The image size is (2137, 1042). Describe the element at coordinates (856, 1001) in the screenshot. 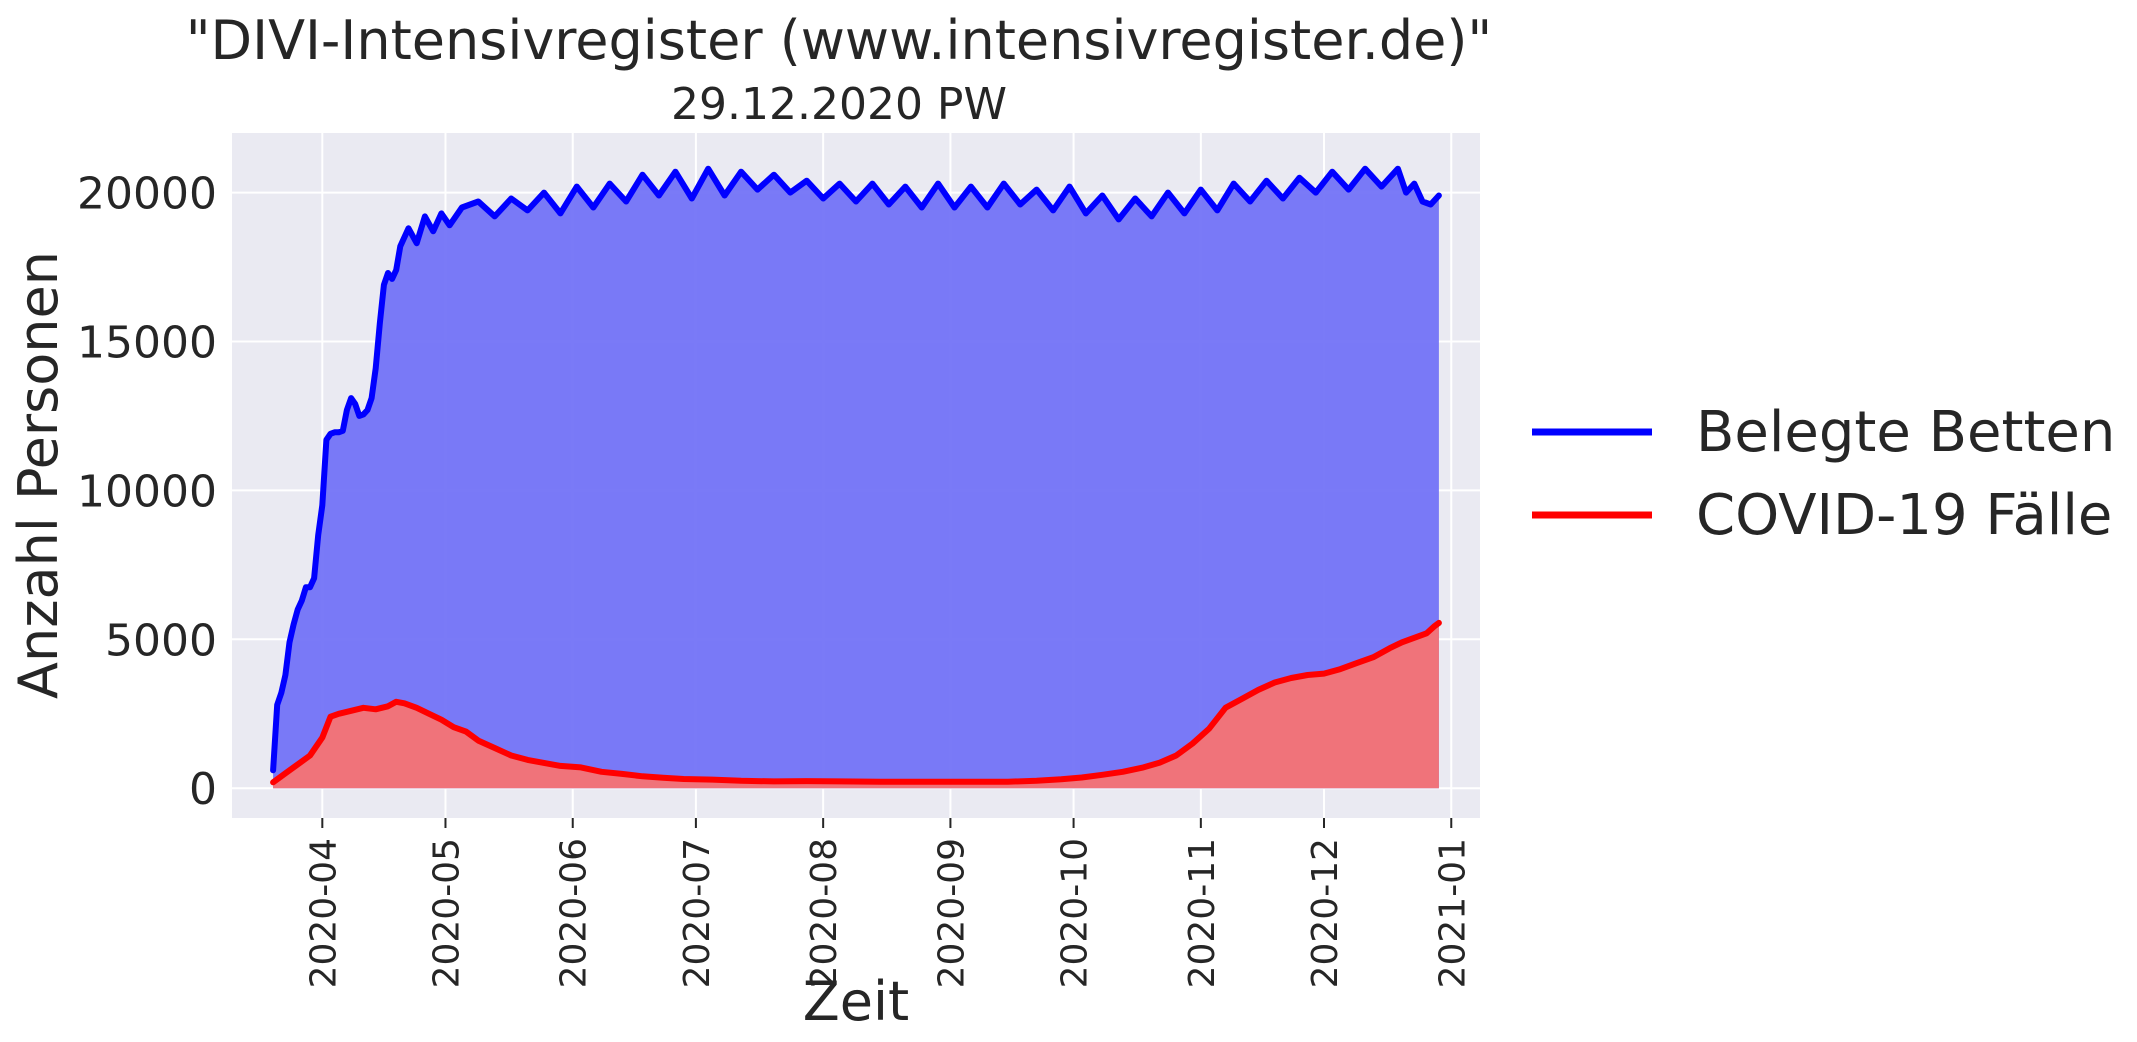

I see `x-axis-label: Zeit` at that location.